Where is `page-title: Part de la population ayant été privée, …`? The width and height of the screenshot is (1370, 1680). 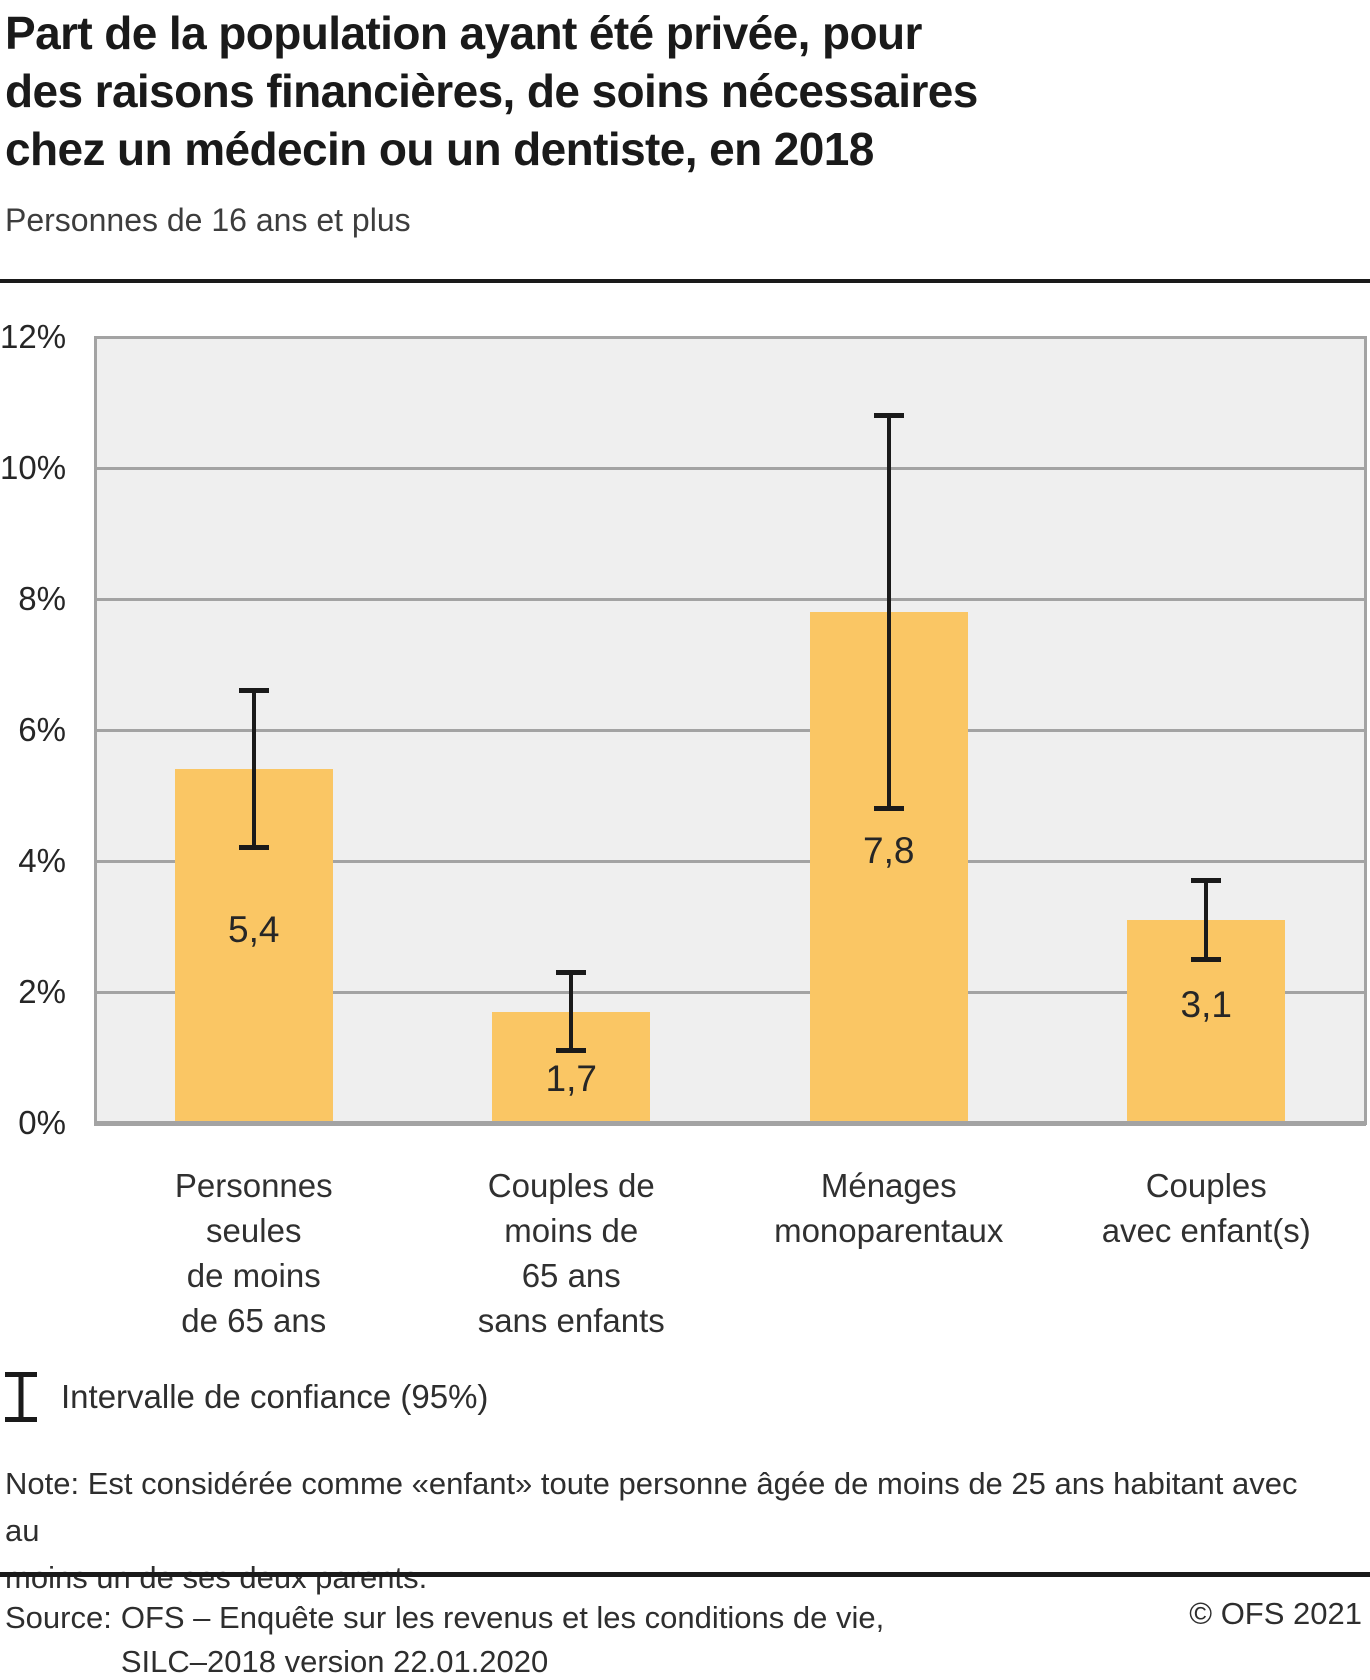 page-title: Part de la population ayant été privée, … is located at coordinates (630, 91).